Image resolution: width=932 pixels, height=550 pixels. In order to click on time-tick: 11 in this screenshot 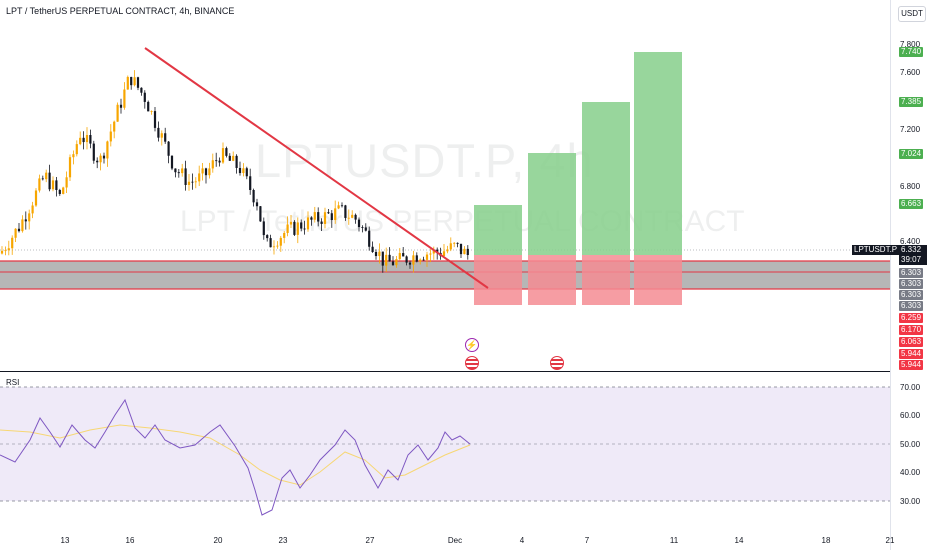, I will do `click(674, 540)`.